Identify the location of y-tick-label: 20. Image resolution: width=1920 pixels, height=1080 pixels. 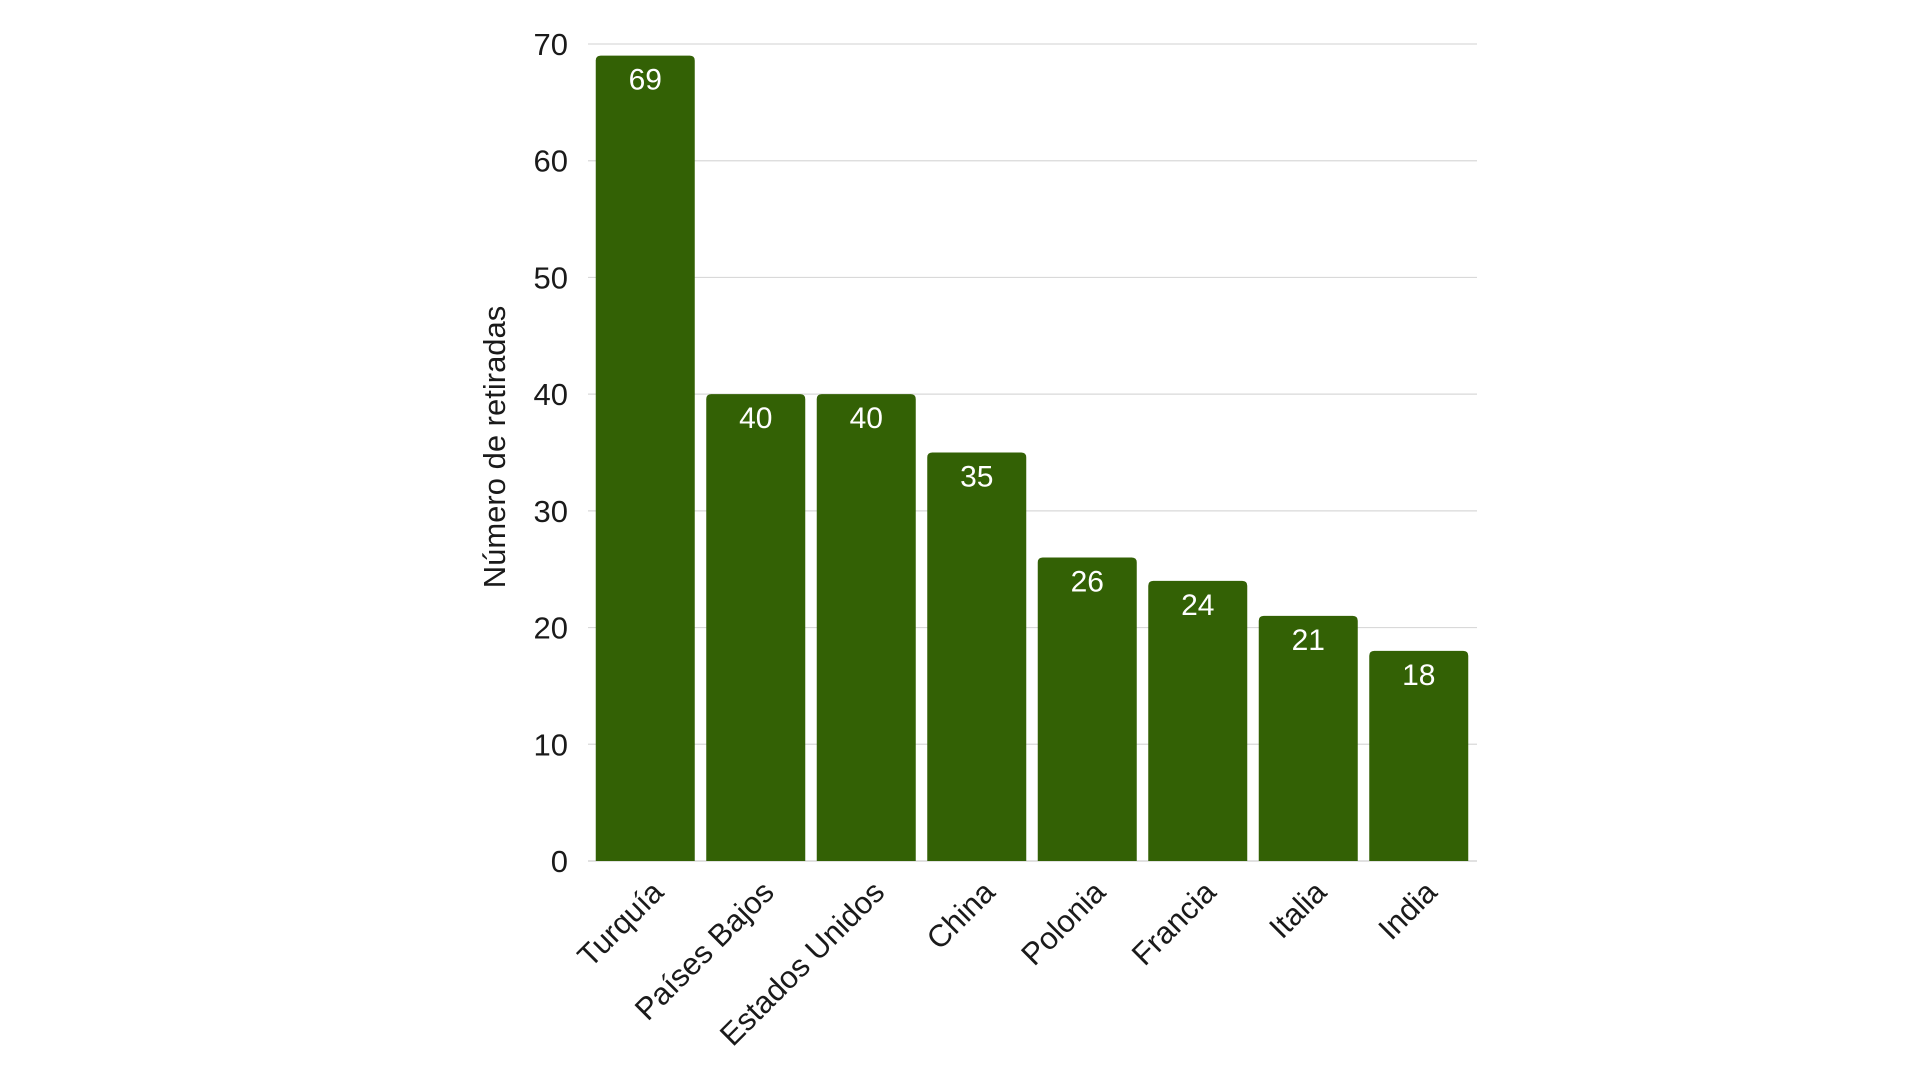
(551, 628).